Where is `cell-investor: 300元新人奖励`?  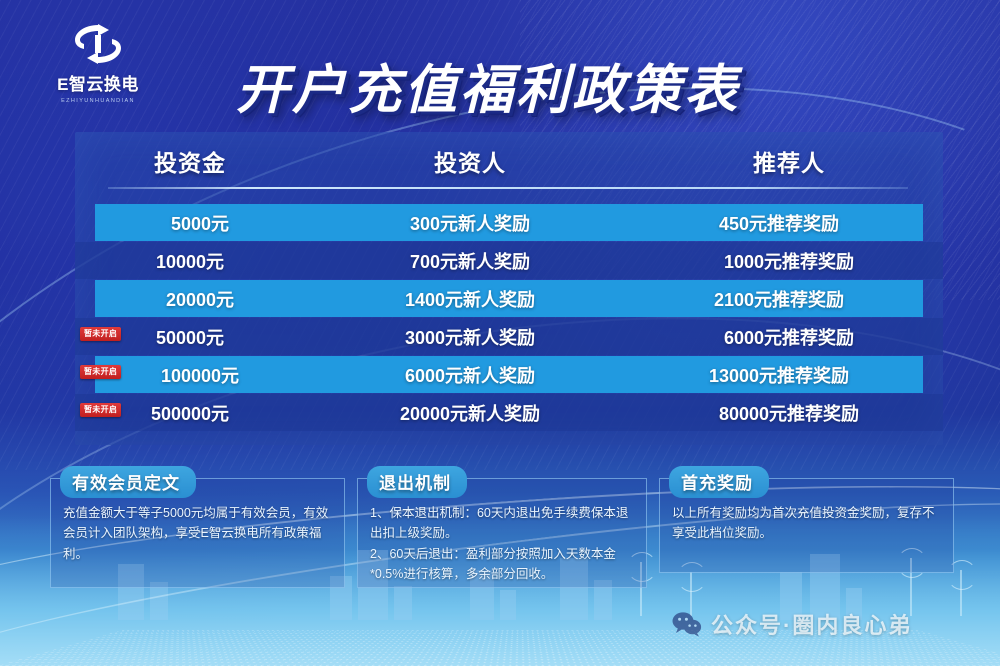
cell-investor: 300元新人奖励 is located at coordinates (470, 223).